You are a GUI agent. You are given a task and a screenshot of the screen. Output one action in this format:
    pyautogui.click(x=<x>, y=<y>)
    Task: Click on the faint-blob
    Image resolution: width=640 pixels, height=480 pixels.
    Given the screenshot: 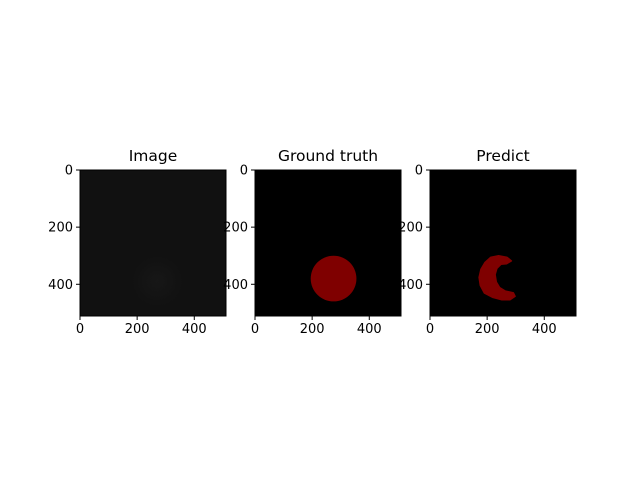 What is the action you would take?
    pyautogui.click(x=157, y=281)
    